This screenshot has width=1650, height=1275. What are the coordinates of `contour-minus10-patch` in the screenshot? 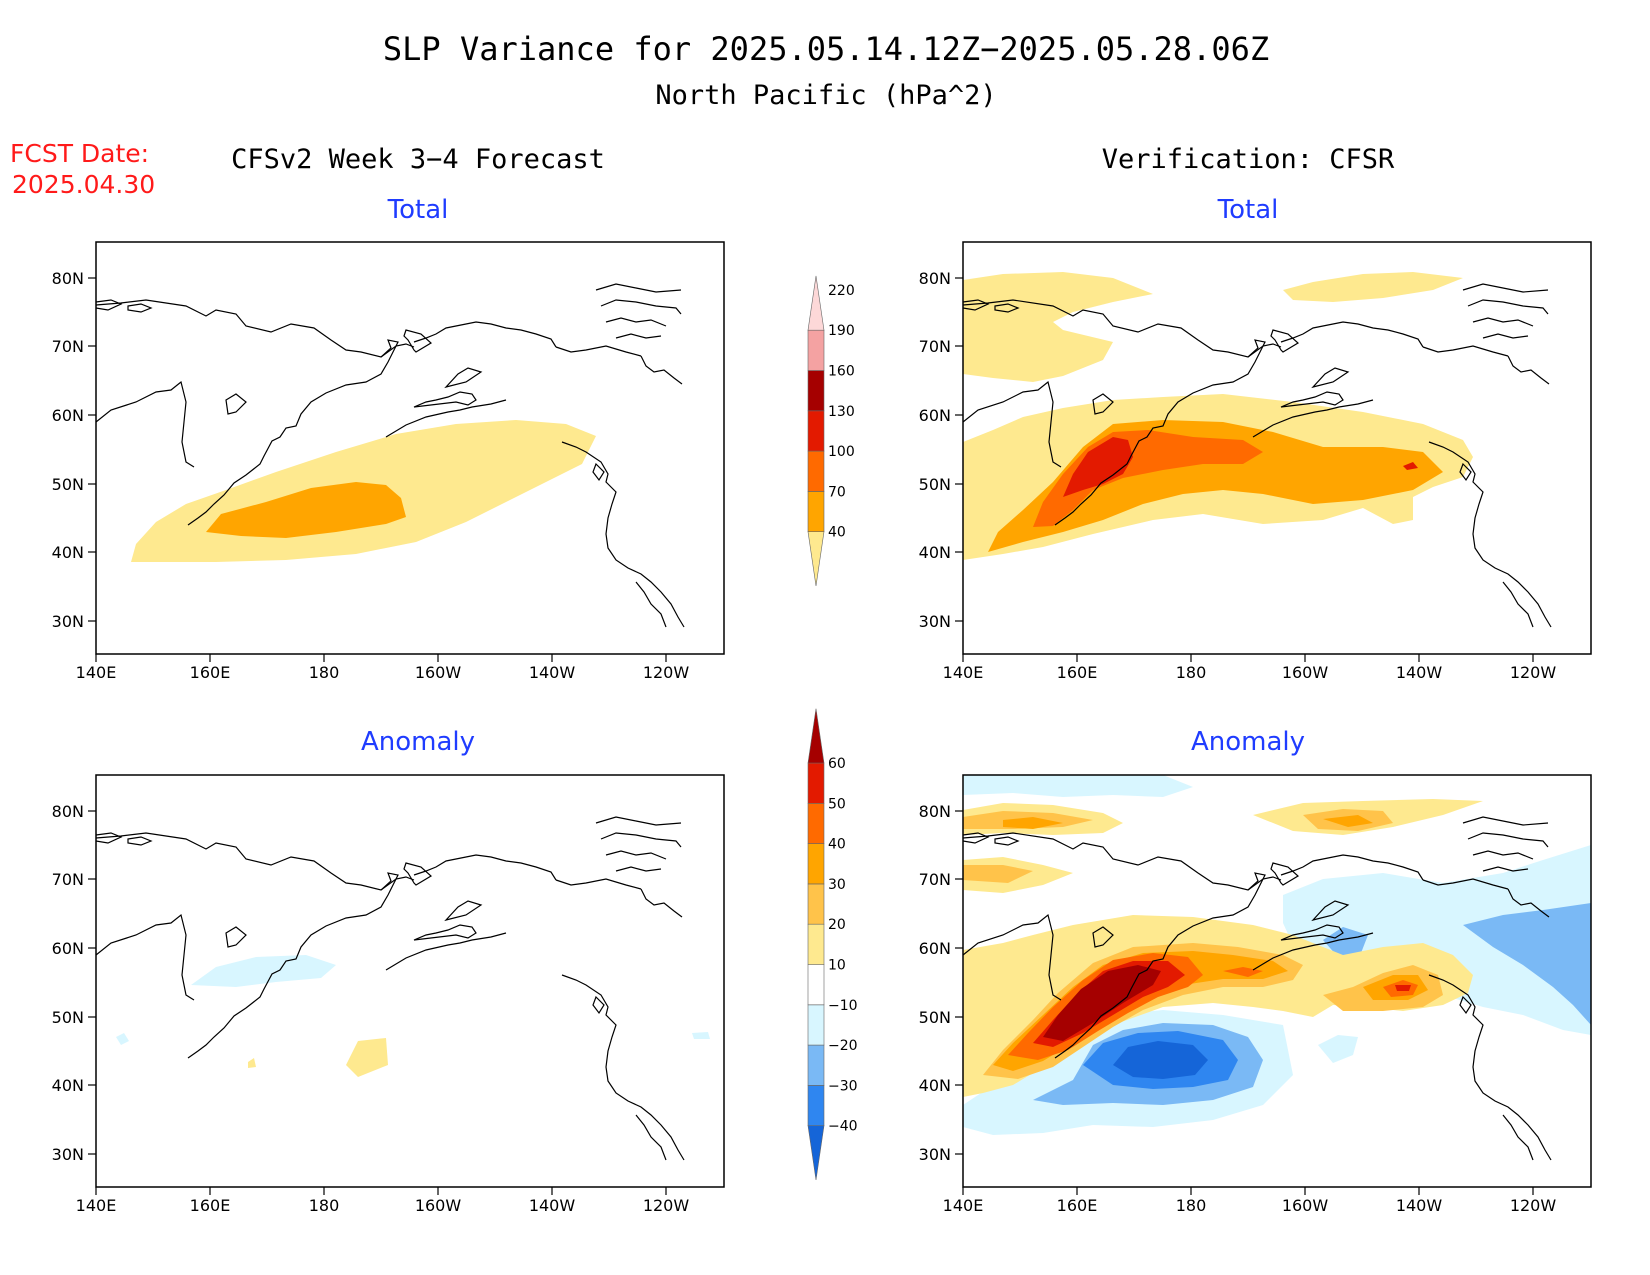 It's located at (1338, 1049).